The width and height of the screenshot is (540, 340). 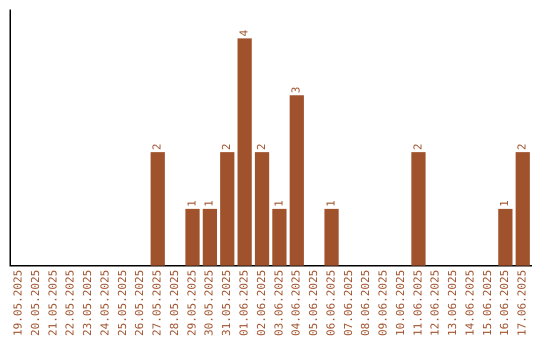 I want to click on x-tick-label: 28.05.2025, so click(x=174, y=303).